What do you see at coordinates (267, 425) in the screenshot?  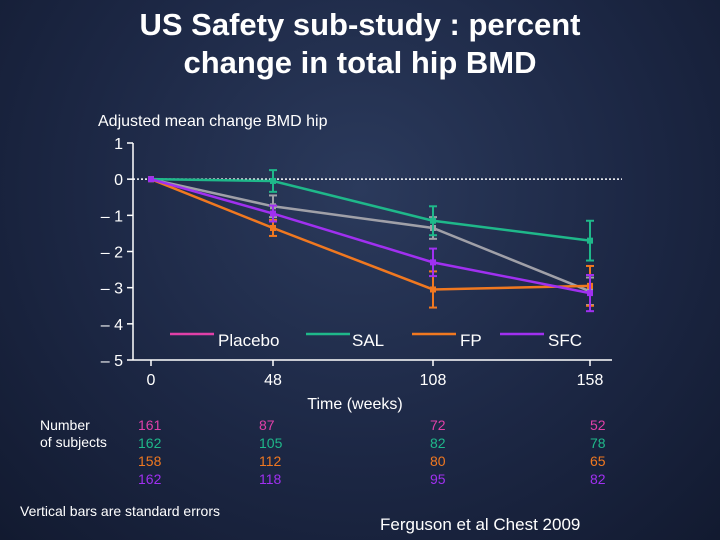 I see `subject-count: 87` at bounding box center [267, 425].